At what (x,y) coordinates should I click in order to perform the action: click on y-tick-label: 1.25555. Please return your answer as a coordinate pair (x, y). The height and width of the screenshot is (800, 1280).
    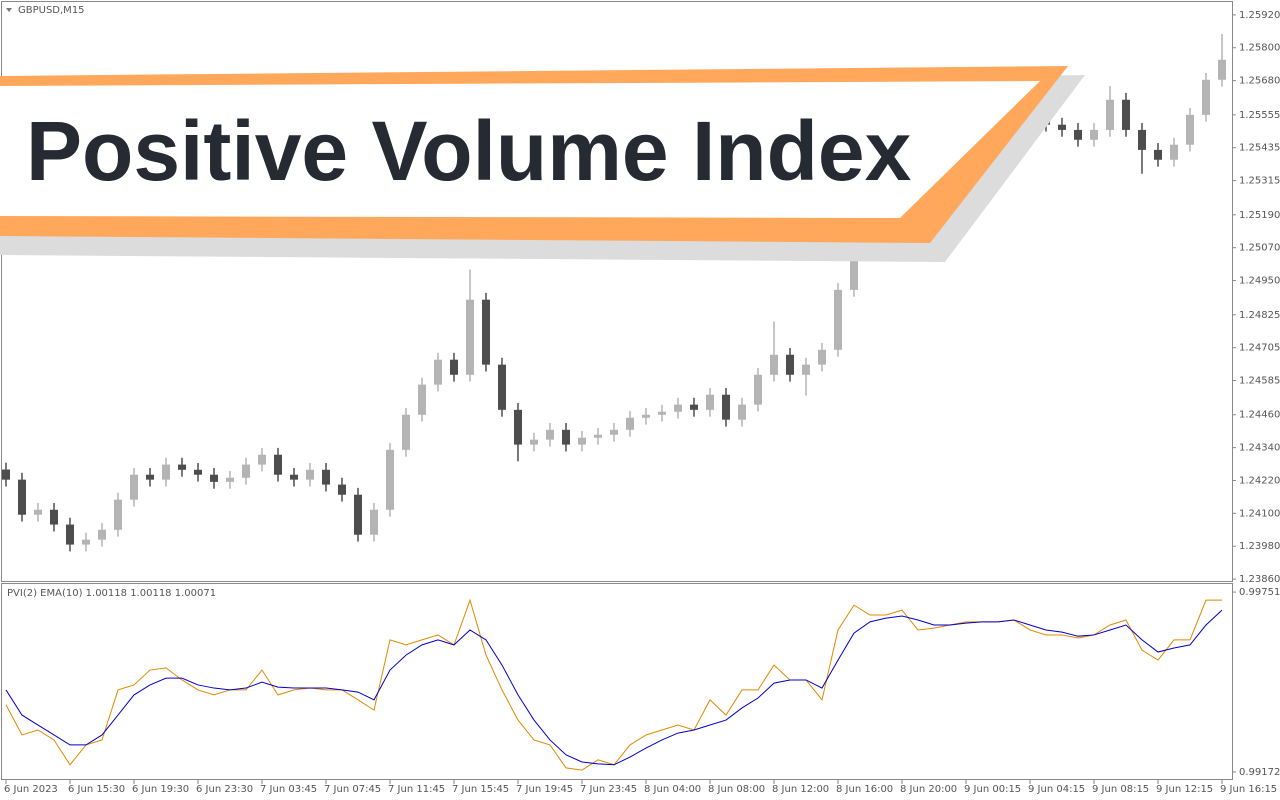
    Looking at the image, I should click on (1259, 115).